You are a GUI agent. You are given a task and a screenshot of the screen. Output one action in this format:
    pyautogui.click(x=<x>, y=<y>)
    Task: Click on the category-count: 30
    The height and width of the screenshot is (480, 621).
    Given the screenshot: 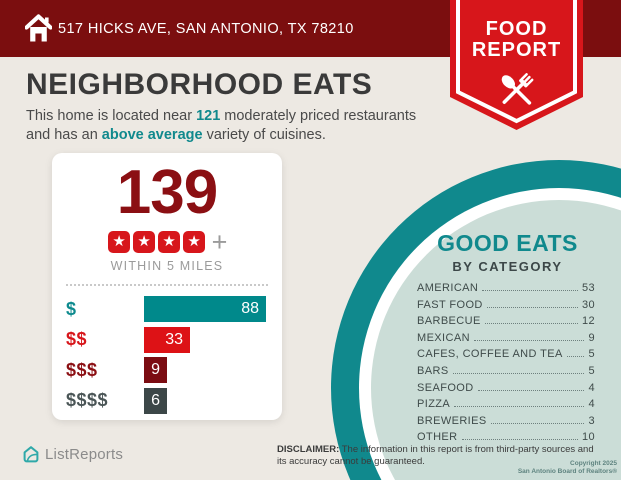 What is the action you would take?
    pyautogui.click(x=588, y=304)
    